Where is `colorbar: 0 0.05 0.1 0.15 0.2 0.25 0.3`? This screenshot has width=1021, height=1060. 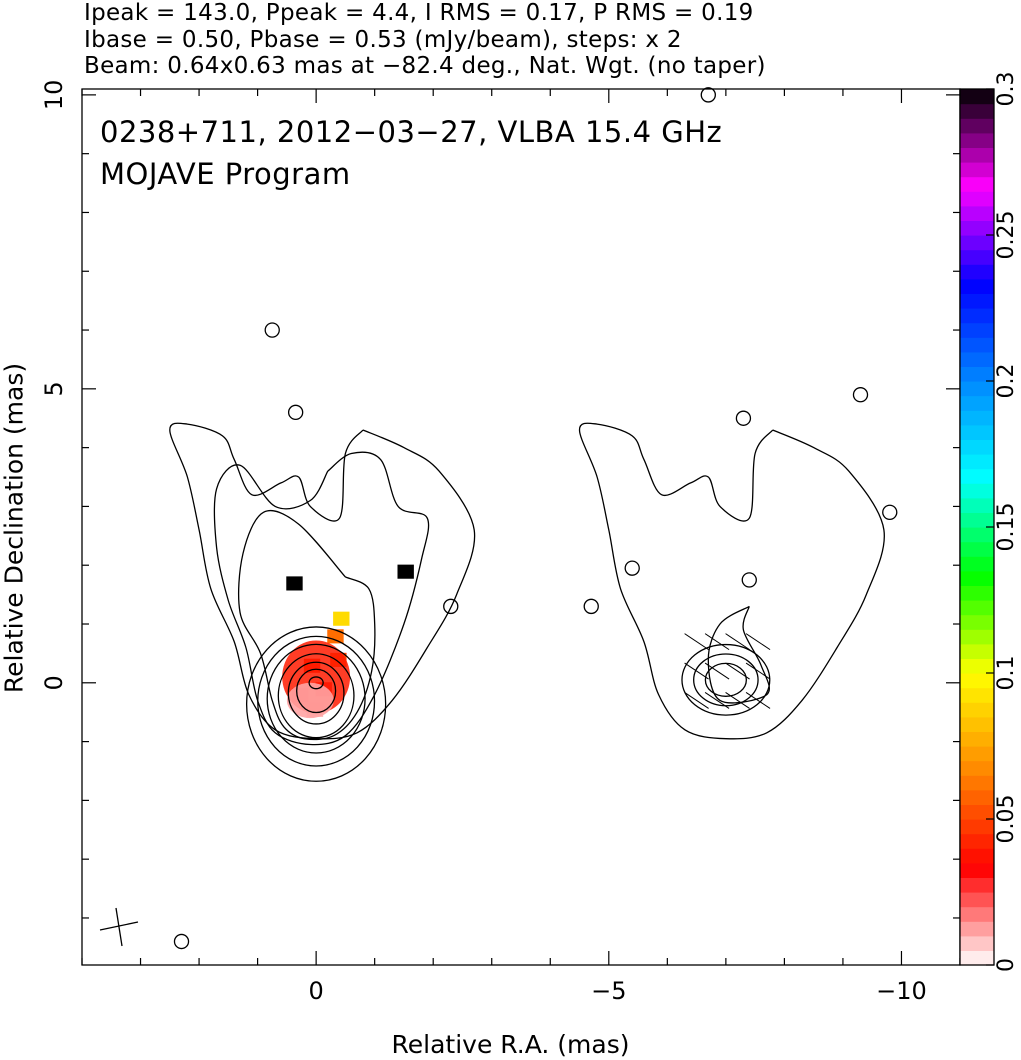 colorbar: 0 0.05 0.1 0.15 0.2 0.25 0.3 is located at coordinates (989, 522).